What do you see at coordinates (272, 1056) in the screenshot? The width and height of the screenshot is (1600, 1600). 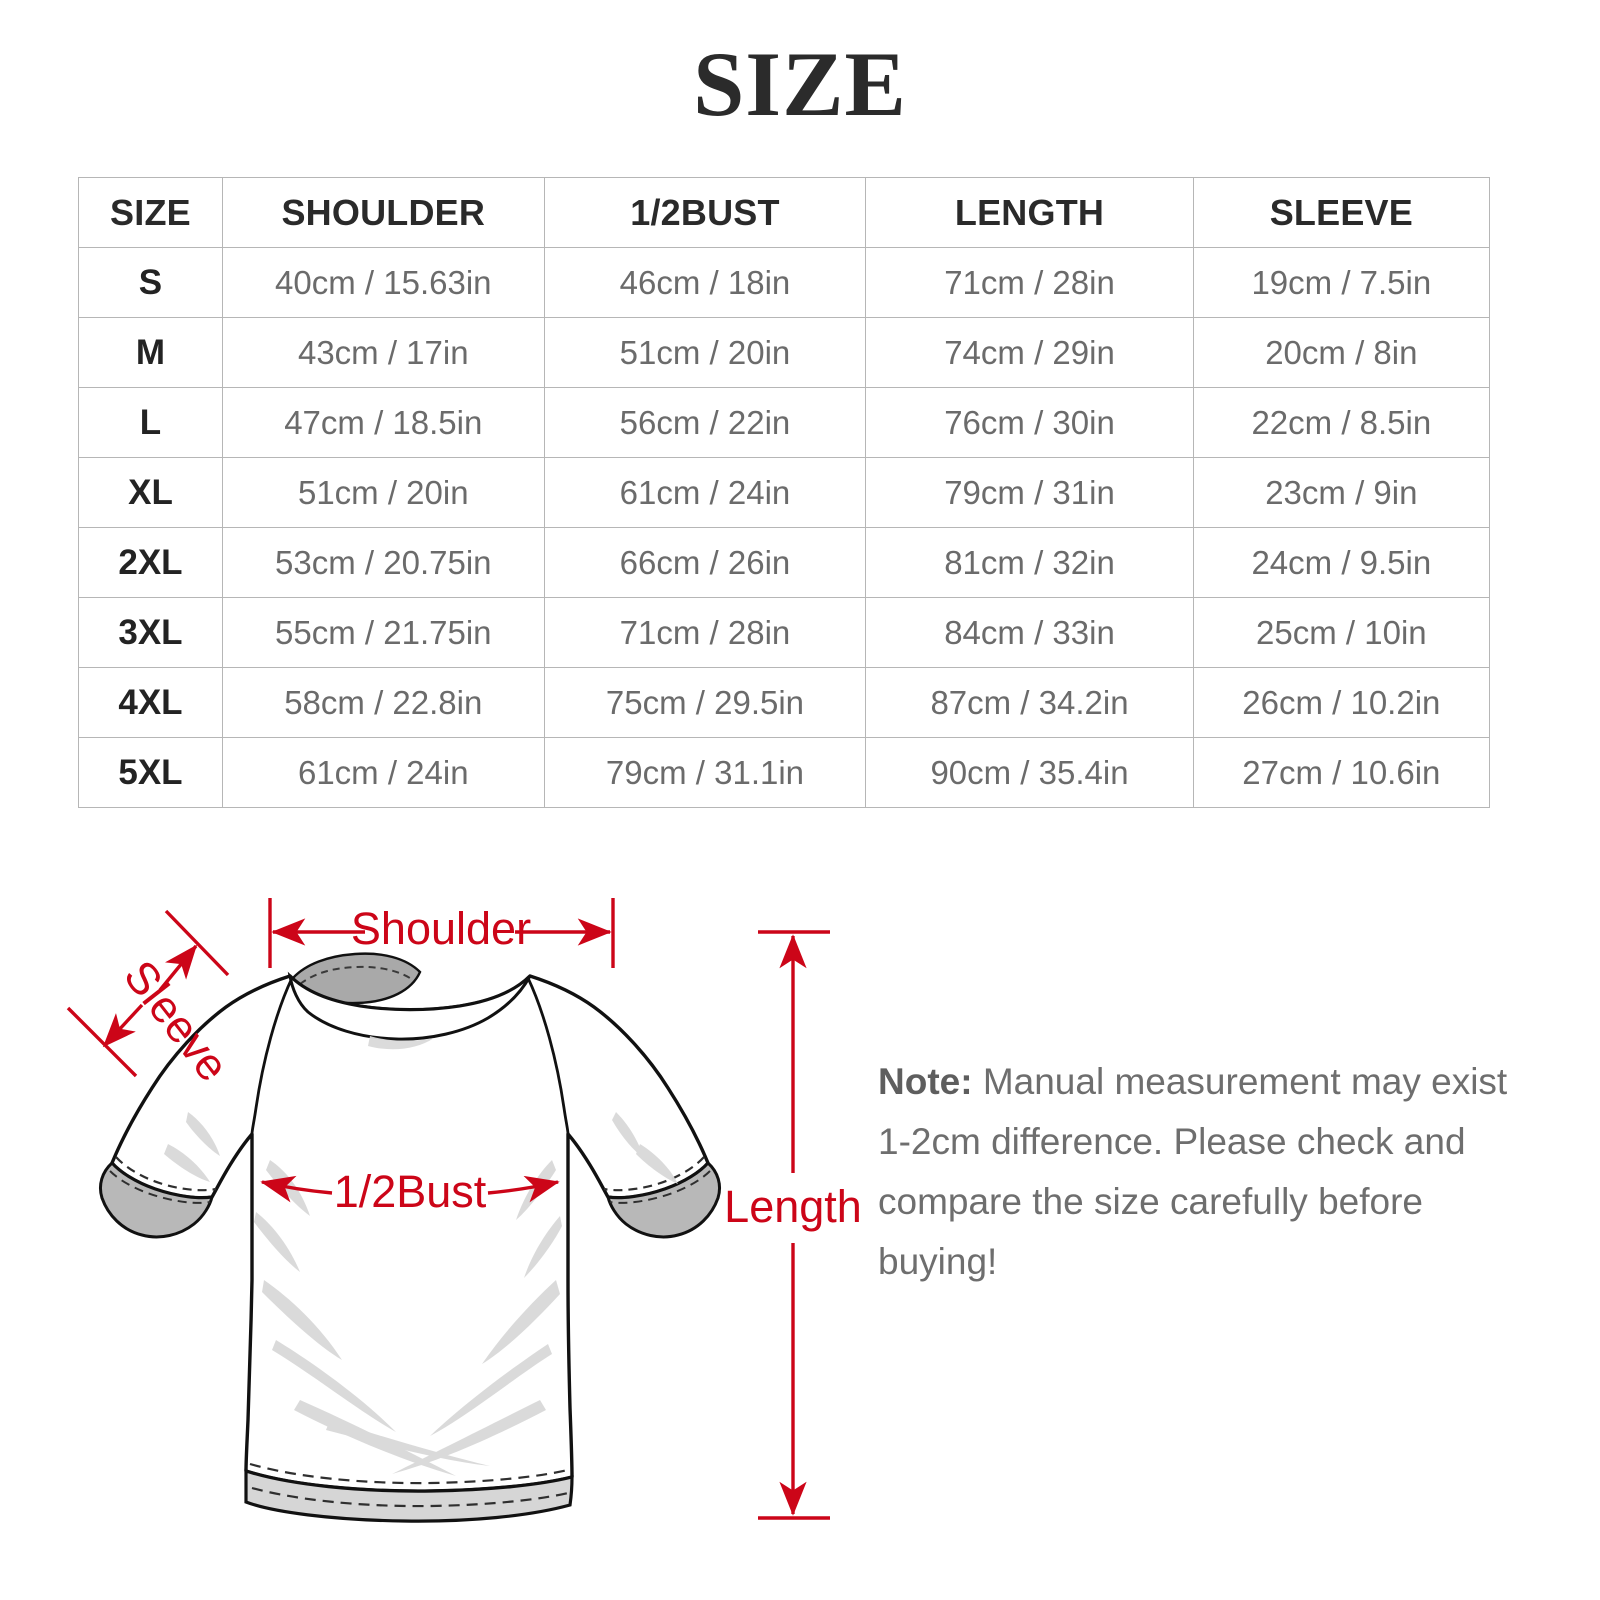 I see `shoulder-seam-left` at bounding box center [272, 1056].